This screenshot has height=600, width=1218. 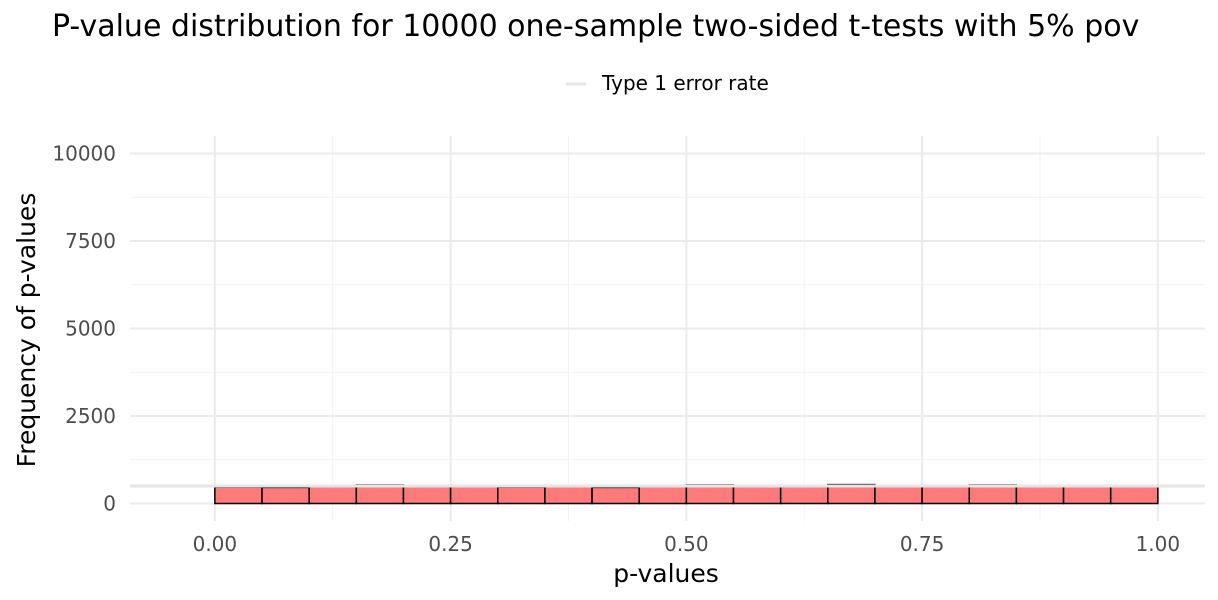 What do you see at coordinates (84, 154) in the screenshot?
I see `y-tick-label: 10000` at bounding box center [84, 154].